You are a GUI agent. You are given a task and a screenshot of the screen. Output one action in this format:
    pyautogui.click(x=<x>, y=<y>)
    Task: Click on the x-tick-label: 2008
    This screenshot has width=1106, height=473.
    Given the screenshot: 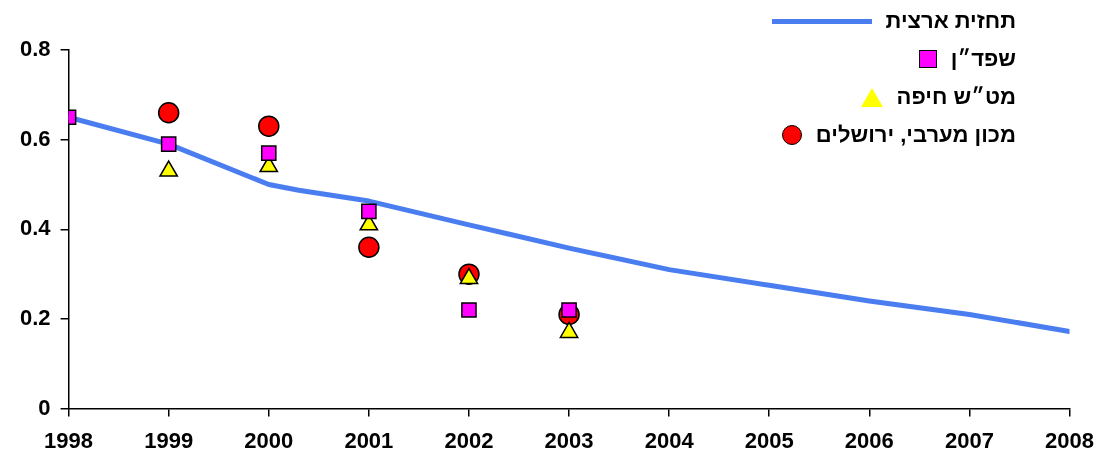 What is the action you would take?
    pyautogui.click(x=1070, y=440)
    